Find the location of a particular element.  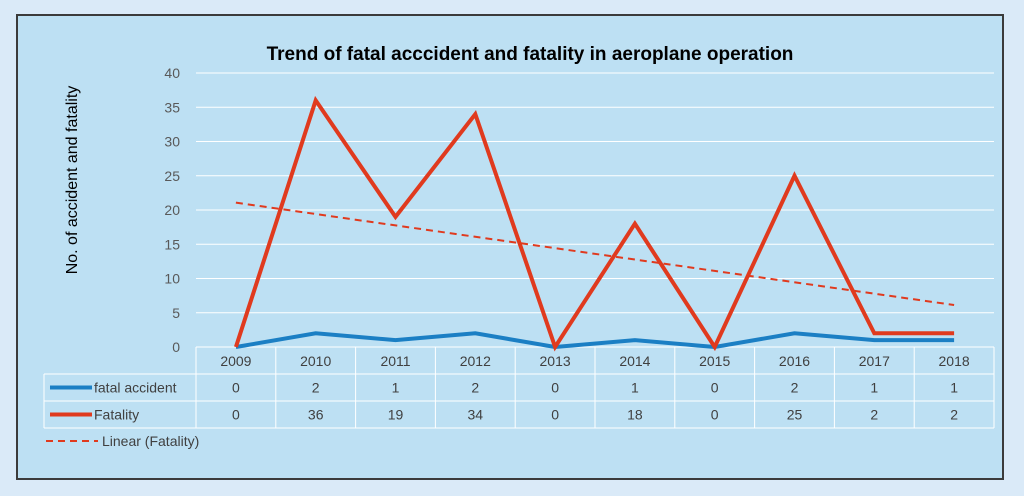

trendline-legend-label: Linear (Fatality) is located at coordinates (150, 441).